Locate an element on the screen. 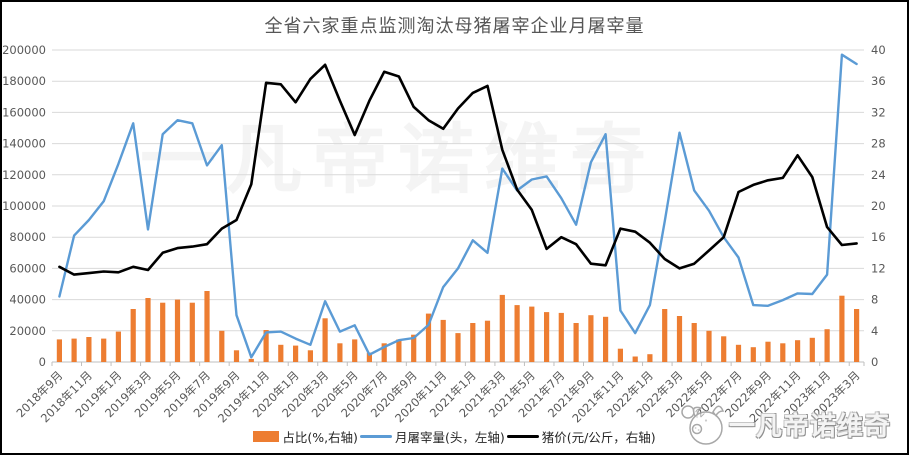  legend-item: 猪价(元/公斤，右轴) is located at coordinates (581, 436).